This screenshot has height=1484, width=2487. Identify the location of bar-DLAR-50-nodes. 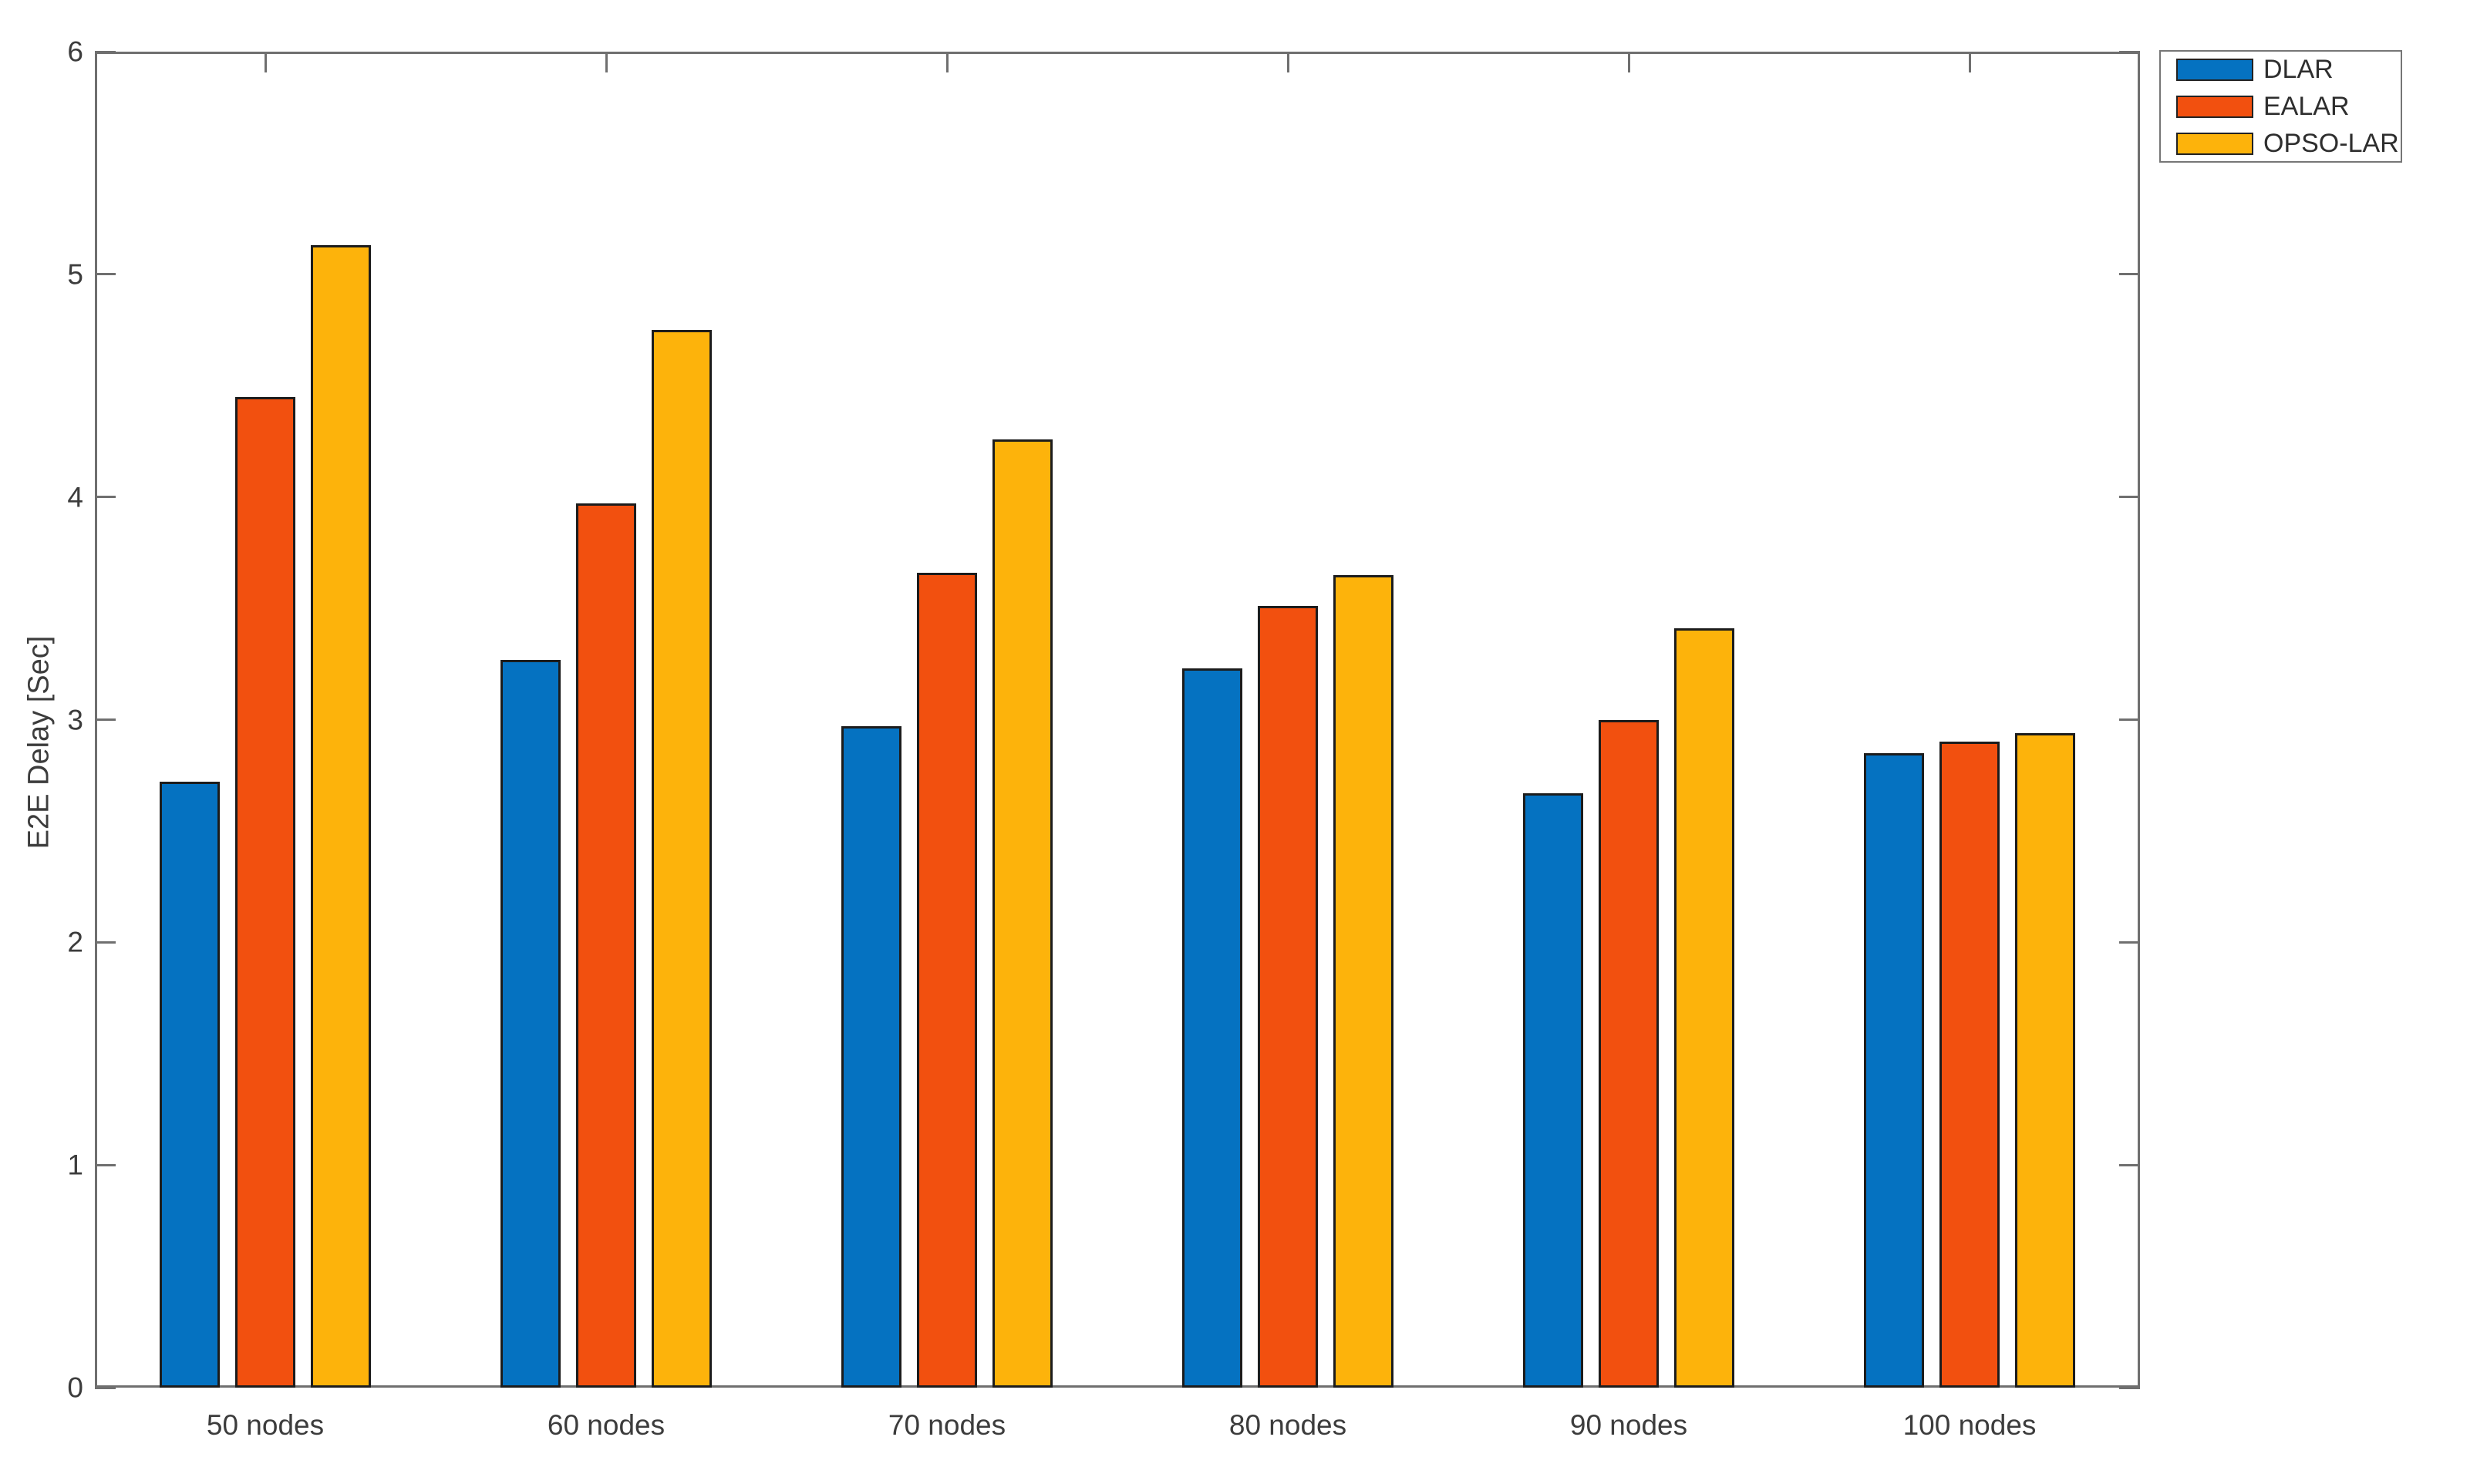
(190, 1085).